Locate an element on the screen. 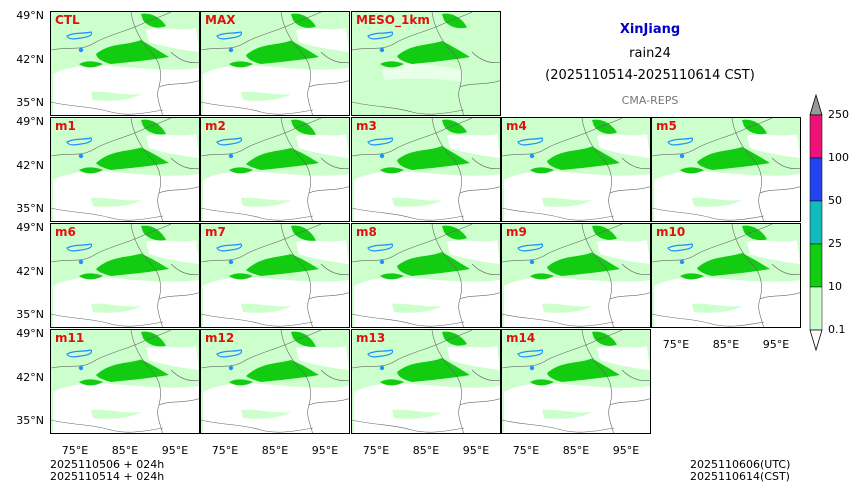 The image size is (860, 496). panel-label: m8 is located at coordinates (366, 232).